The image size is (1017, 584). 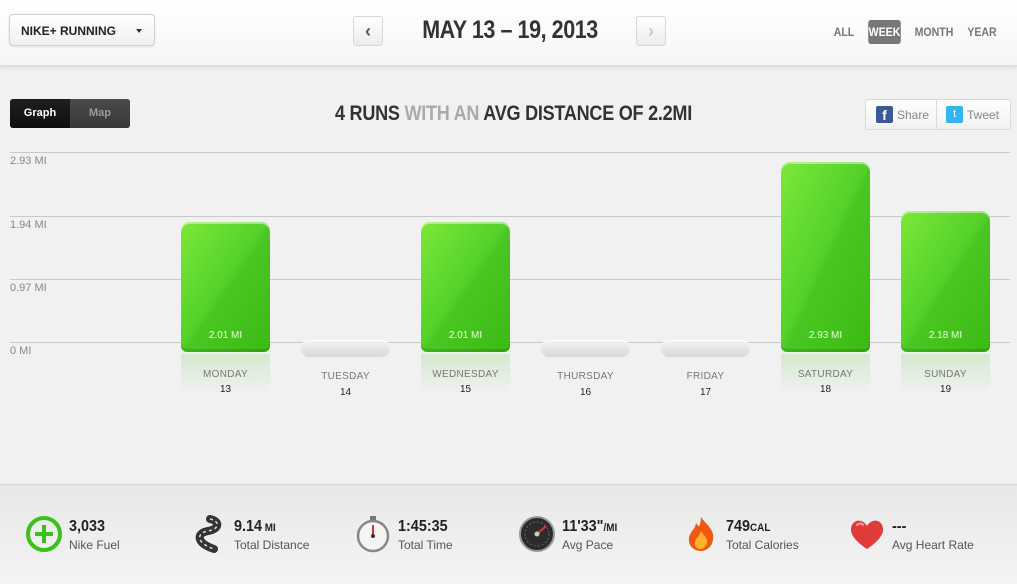 I want to click on range-tabs: ALL WEEK MONTH YEAR, so click(x=918, y=32).